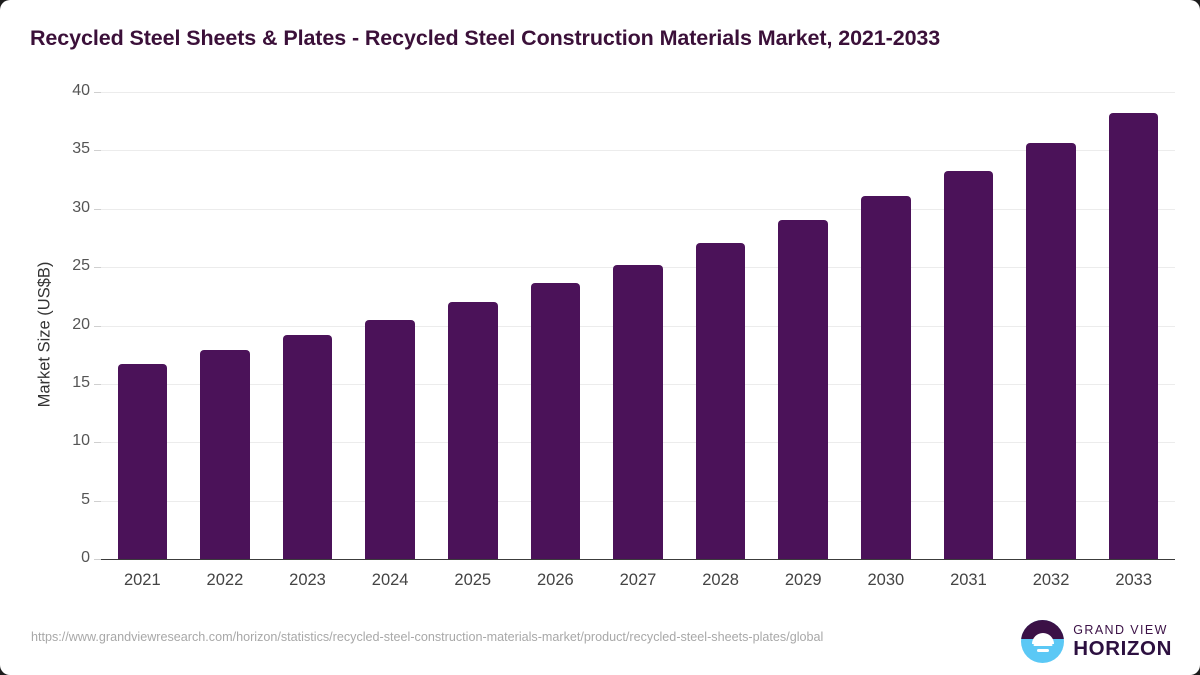  Describe the element at coordinates (555, 580) in the screenshot. I see `x-tick-label: 2026` at that location.